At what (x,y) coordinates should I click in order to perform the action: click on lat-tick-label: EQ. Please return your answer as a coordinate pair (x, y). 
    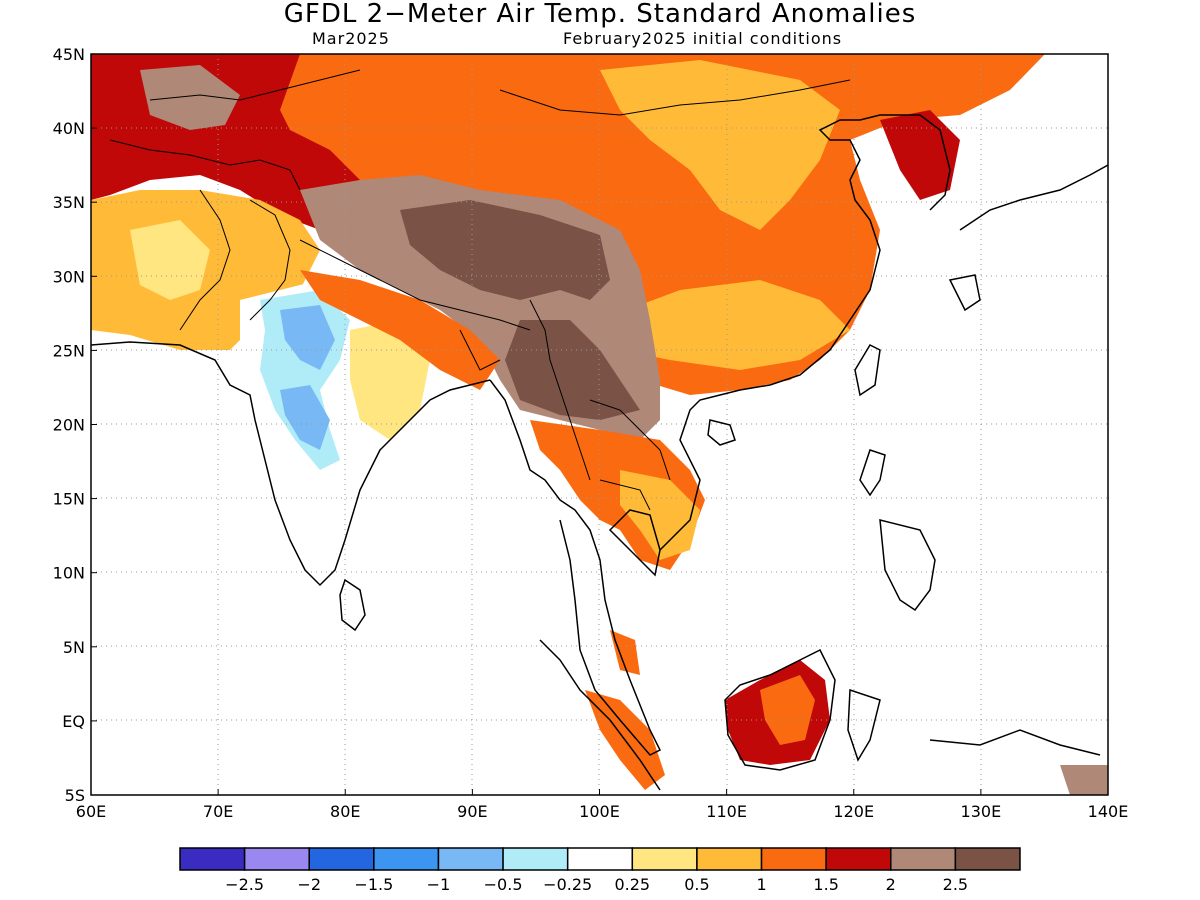
    Looking at the image, I should click on (73, 721).